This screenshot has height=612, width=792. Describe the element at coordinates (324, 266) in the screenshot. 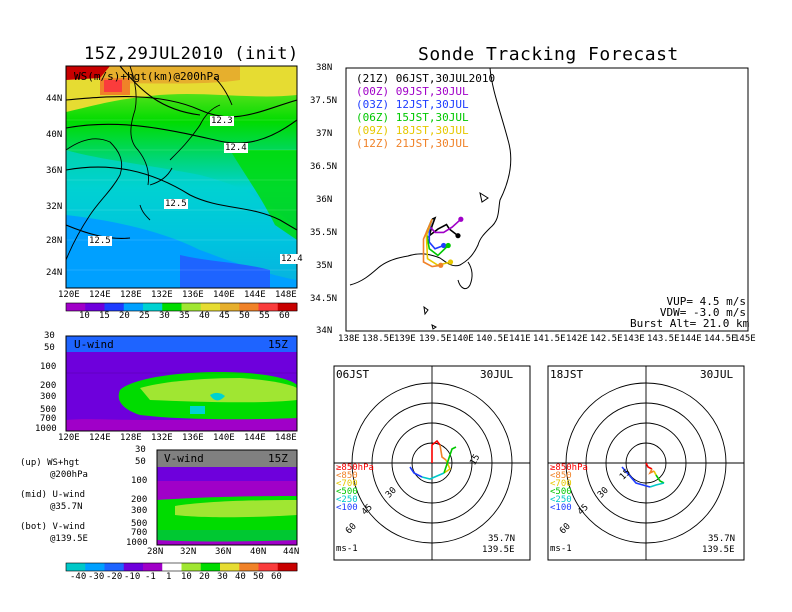

I see `tick-label: 35N` at that location.